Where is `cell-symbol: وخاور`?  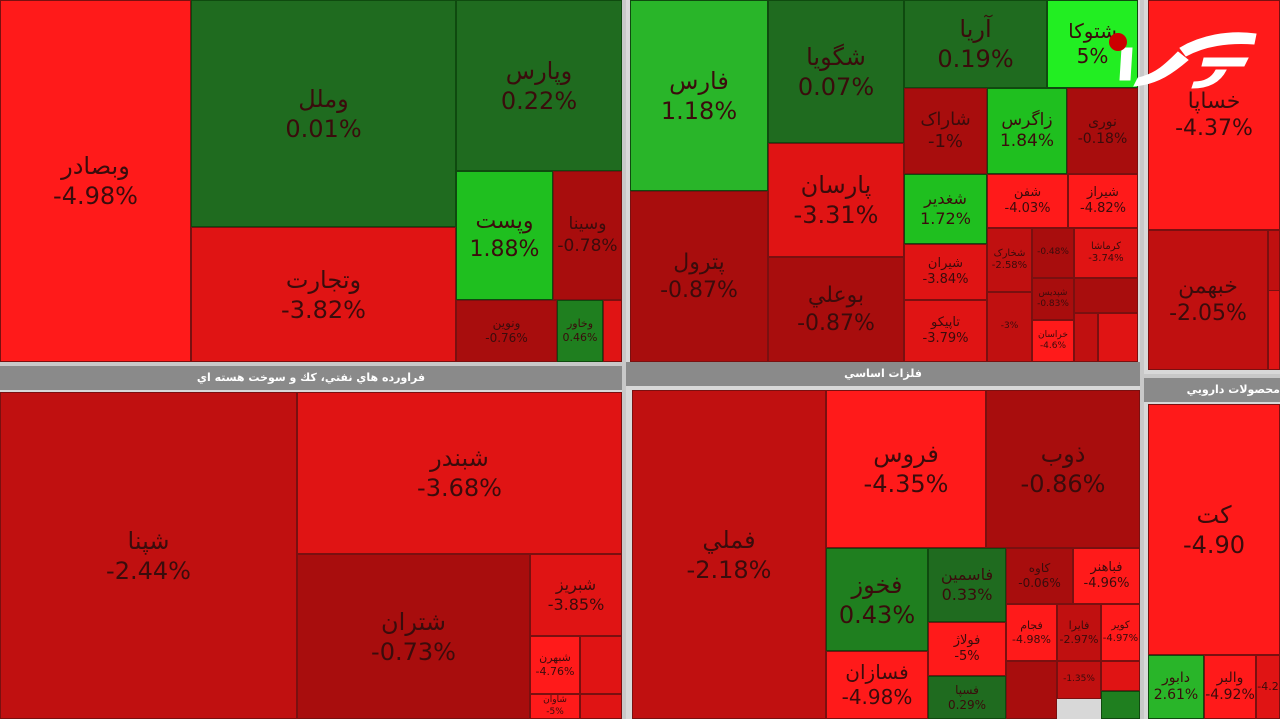
cell-symbol: وخاور is located at coordinates (580, 324).